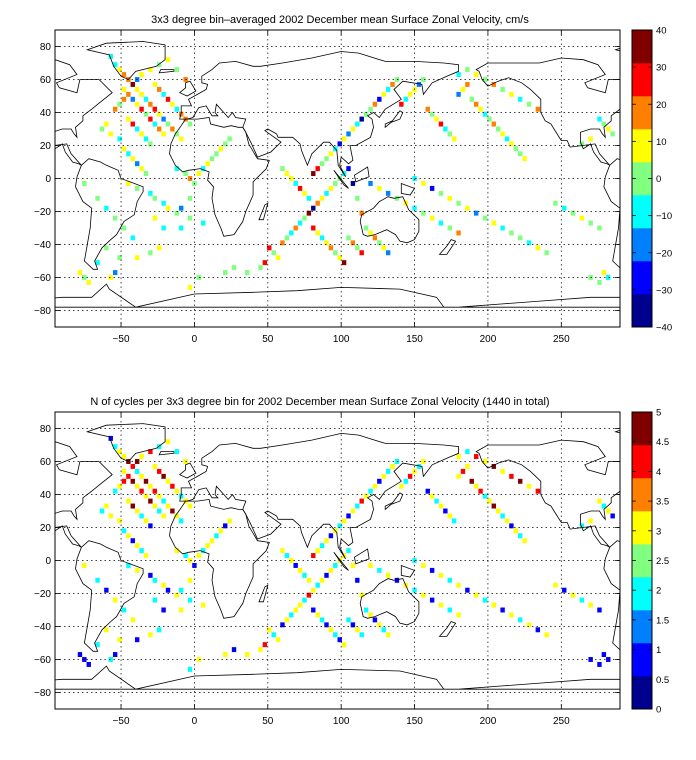 This screenshot has height=760, width=696. What do you see at coordinates (42, 311) in the screenshot?
I see `velocity-y-tick-label: −80` at bounding box center [42, 311].